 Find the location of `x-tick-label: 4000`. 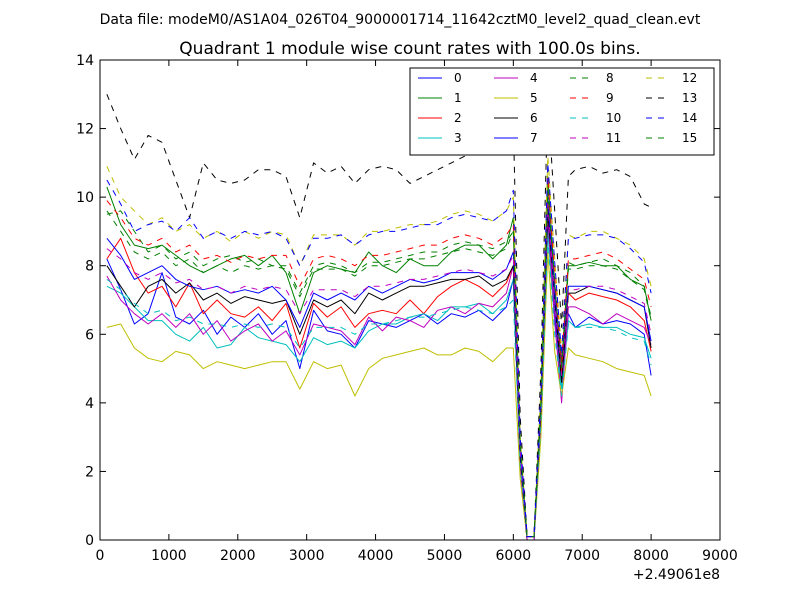

x-tick-label: 4000 is located at coordinates (376, 556).